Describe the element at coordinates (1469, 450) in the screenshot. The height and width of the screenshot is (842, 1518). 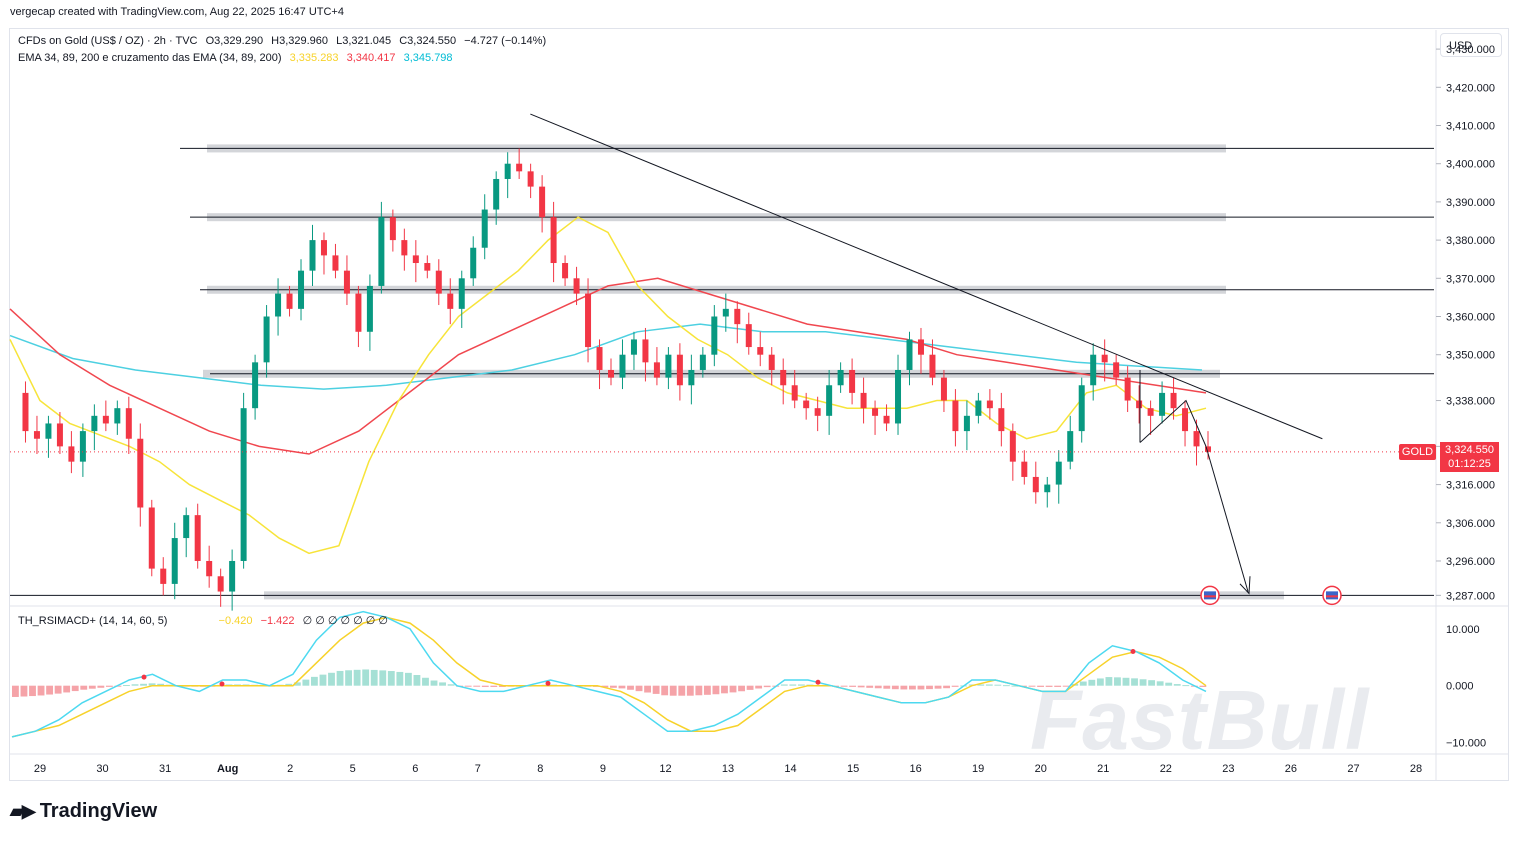
I see `last-price-value: 3,324.550` at that location.